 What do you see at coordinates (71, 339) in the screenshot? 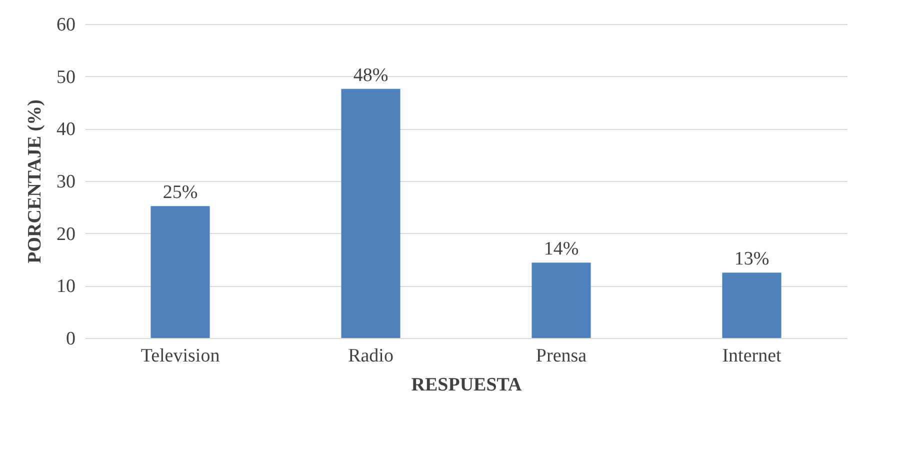
I see `y-tick-label: 0` at bounding box center [71, 339].